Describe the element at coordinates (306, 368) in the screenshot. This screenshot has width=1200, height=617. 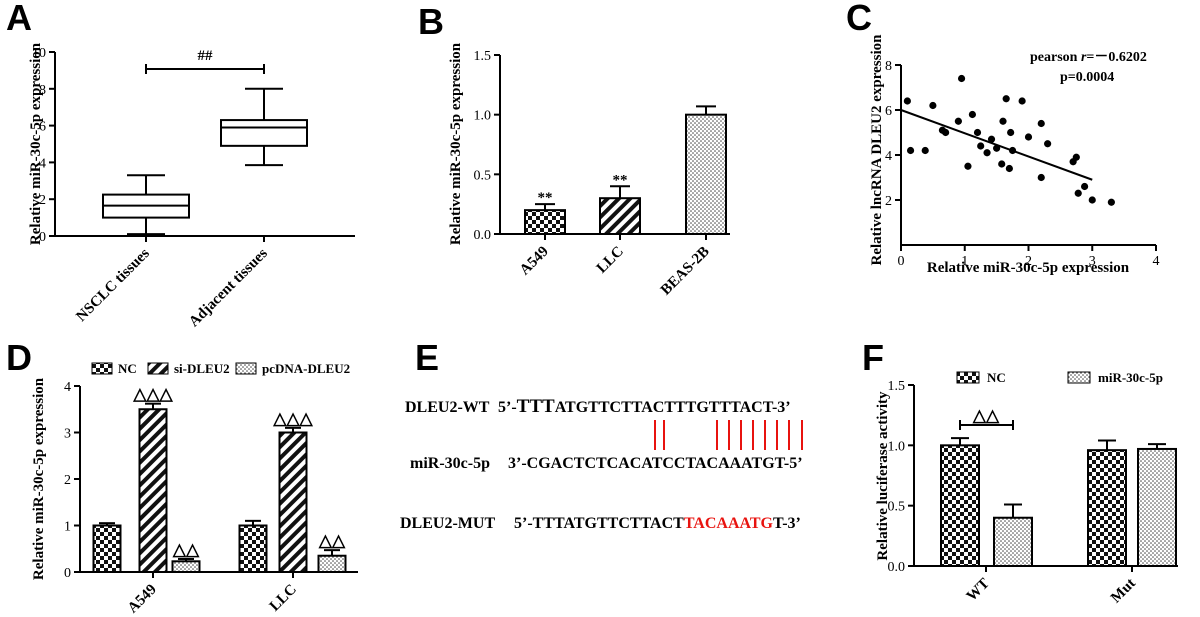
I see `legend-label: pcDNA-DLEU2` at that location.